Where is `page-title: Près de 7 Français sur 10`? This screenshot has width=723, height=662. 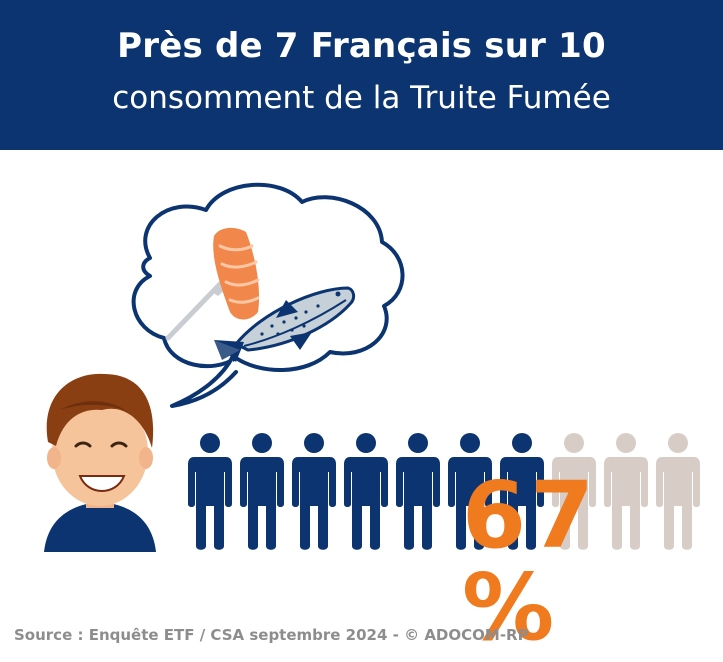
page-title: Près de 7 Français sur 10 is located at coordinates (361, 46).